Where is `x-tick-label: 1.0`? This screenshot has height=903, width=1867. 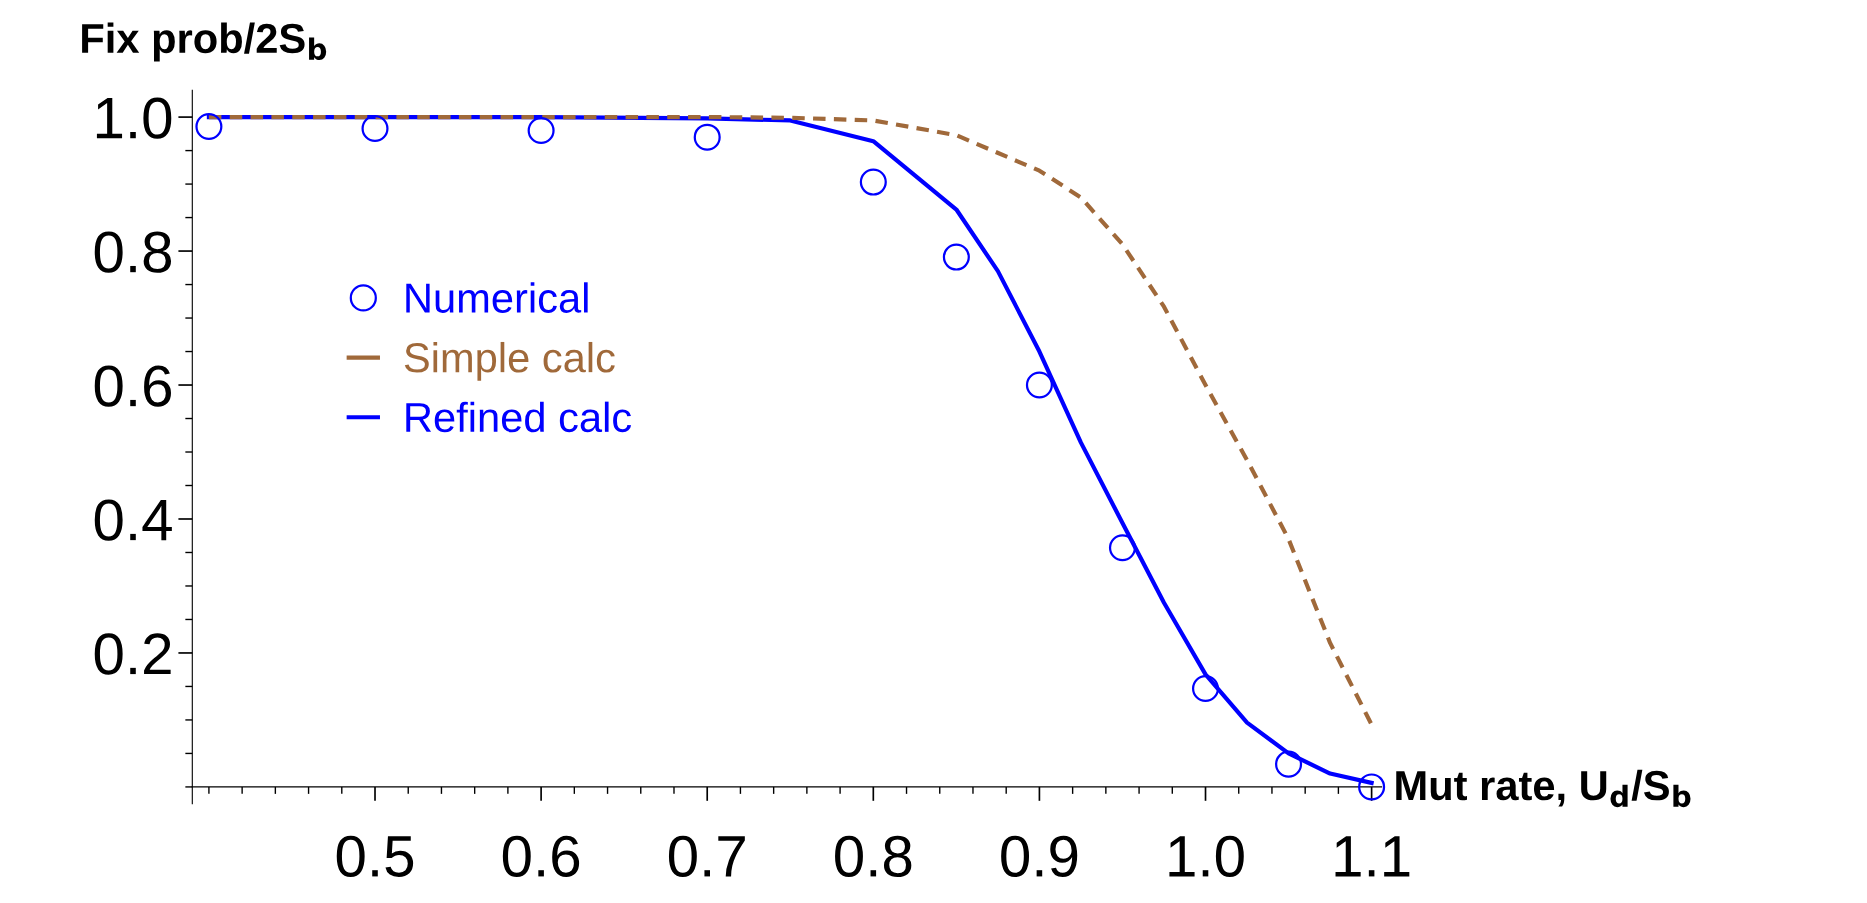 x-tick-label: 1.0 is located at coordinates (1206, 856).